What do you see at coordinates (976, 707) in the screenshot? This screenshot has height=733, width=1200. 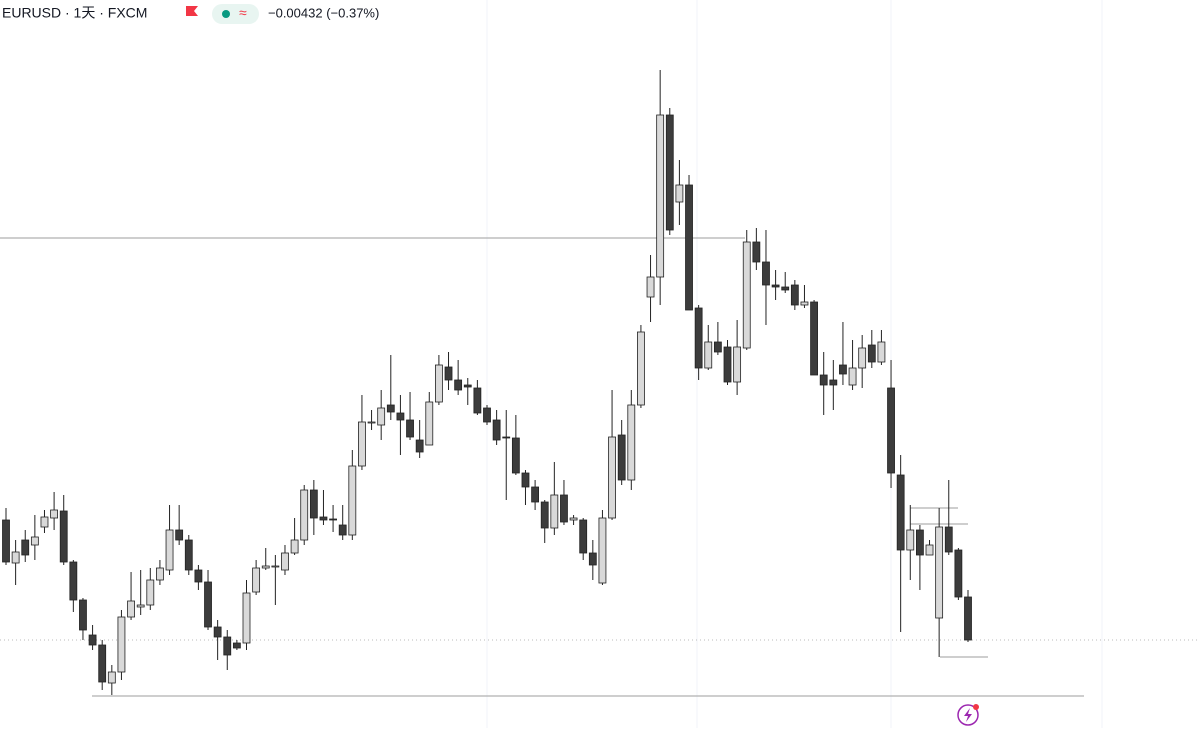 I see `notification-dot` at bounding box center [976, 707].